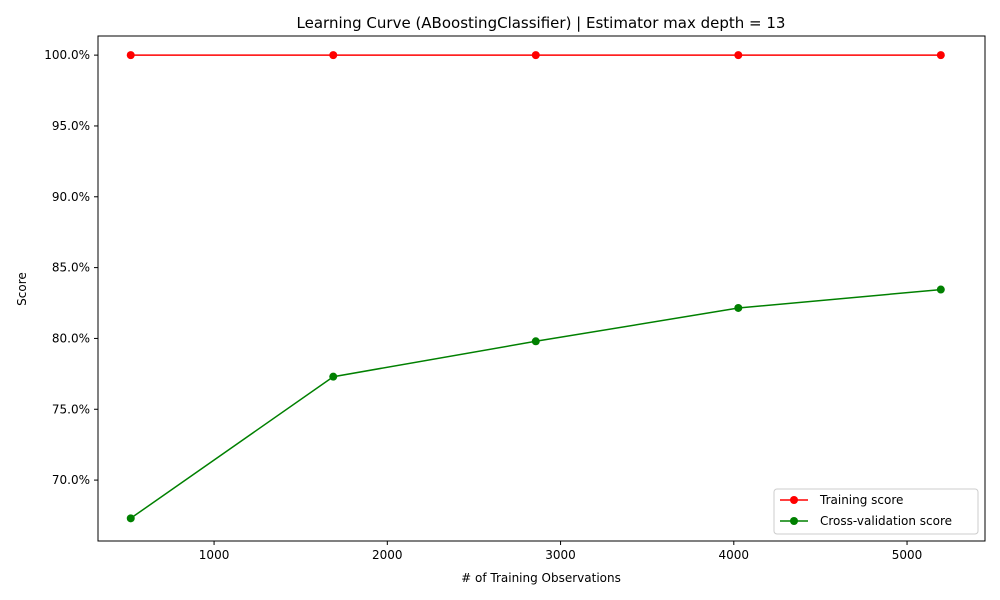 The width and height of the screenshot is (1000, 600). I want to click on y-tick-label: 80.0%, so click(71, 338).